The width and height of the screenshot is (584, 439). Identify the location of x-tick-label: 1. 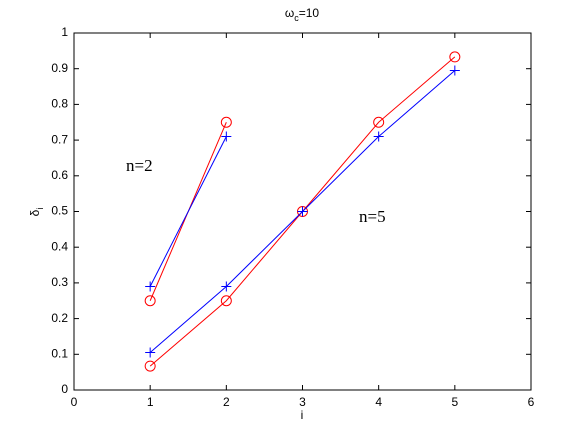
(150, 402).